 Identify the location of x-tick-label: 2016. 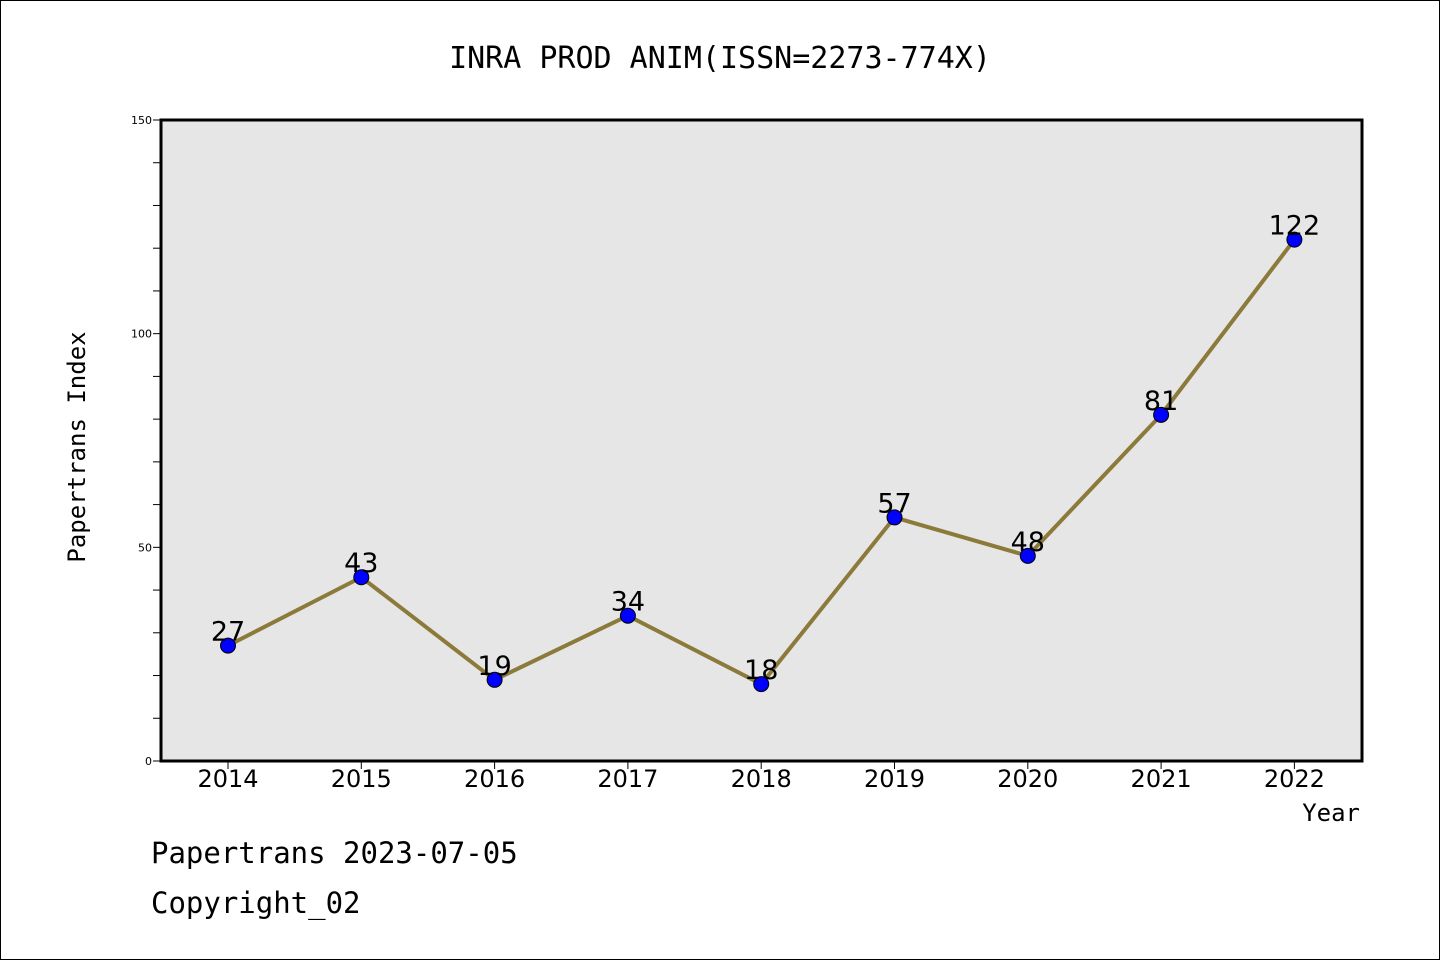
(494, 779).